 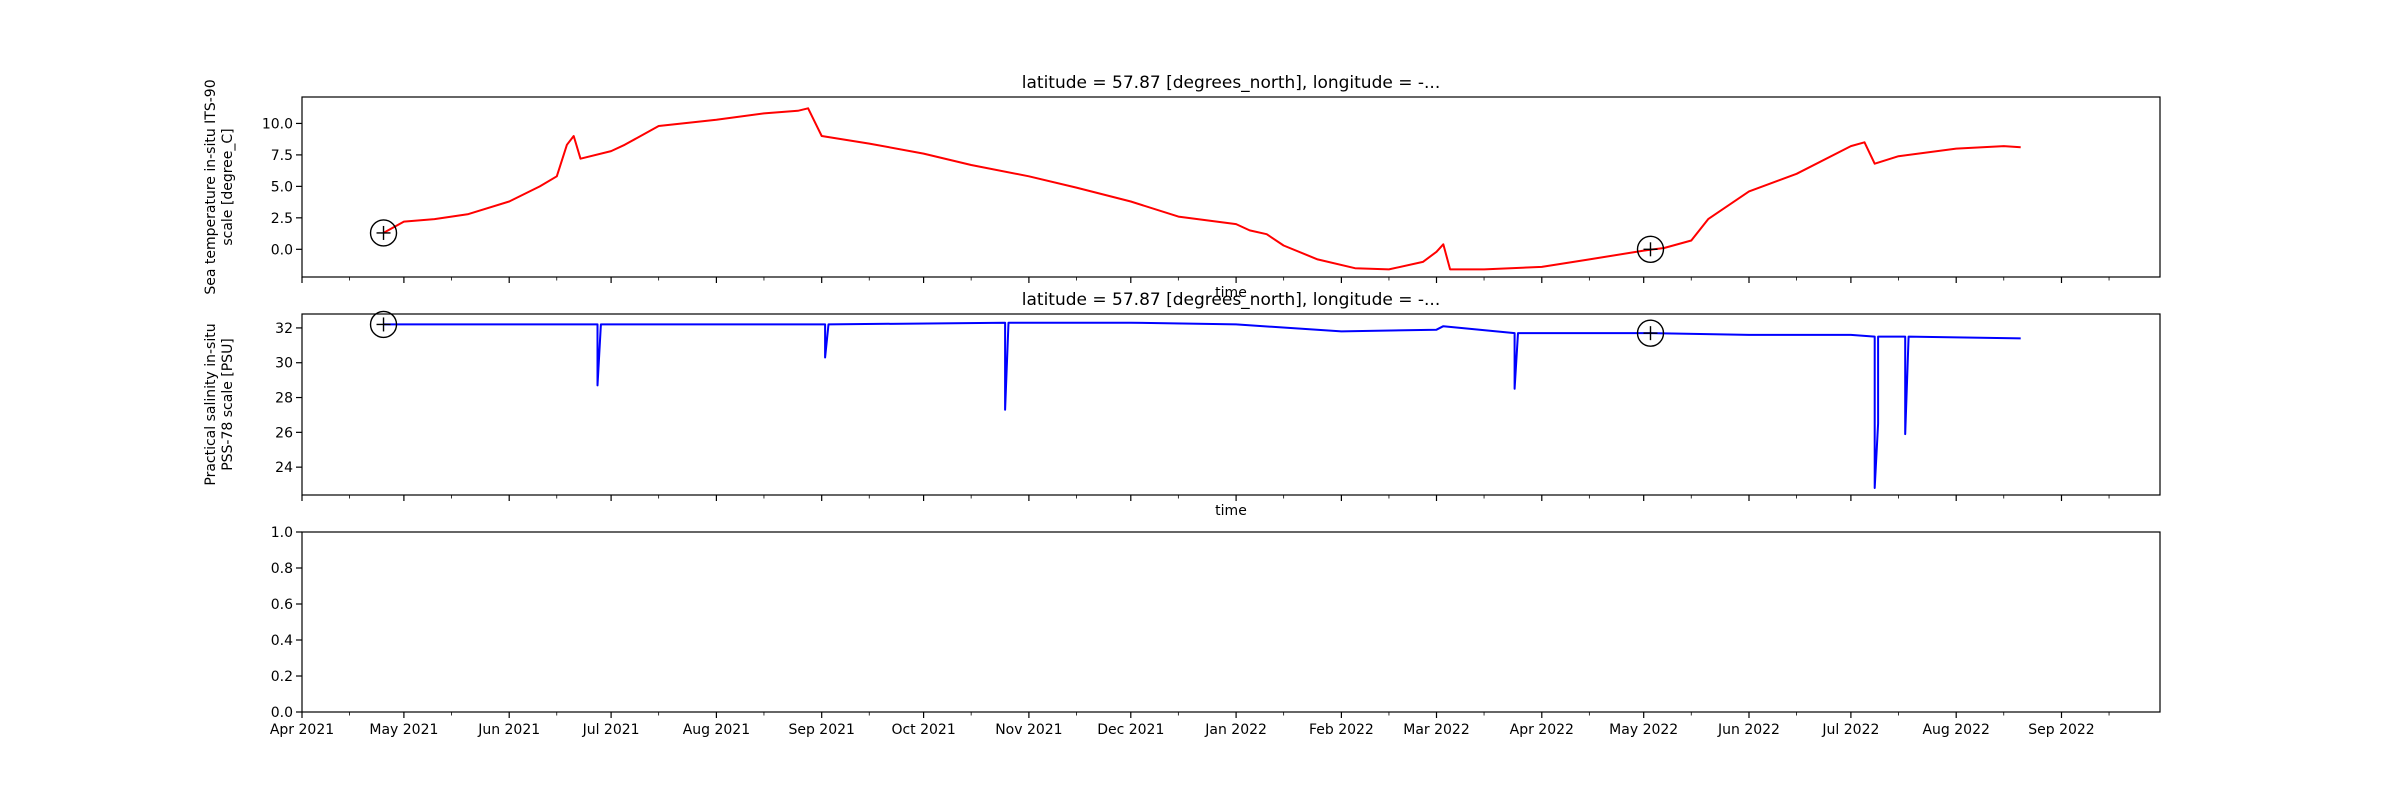 I want to click on y-tick-label: 0.2, so click(x=282, y=677).